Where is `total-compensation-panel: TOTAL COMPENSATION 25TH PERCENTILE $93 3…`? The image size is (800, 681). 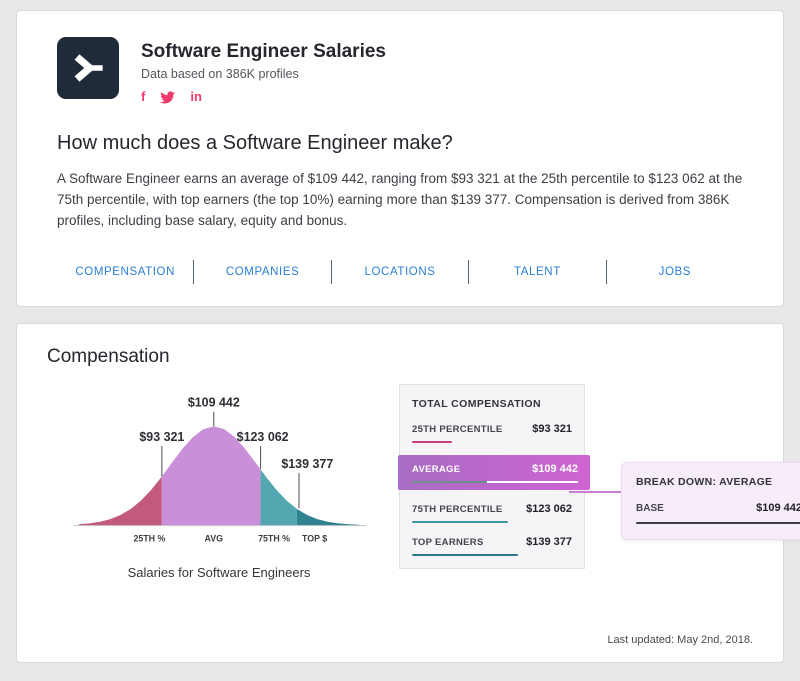 total-compensation-panel: TOTAL COMPENSATION 25TH PERCENTILE $93 3… is located at coordinates (494, 476).